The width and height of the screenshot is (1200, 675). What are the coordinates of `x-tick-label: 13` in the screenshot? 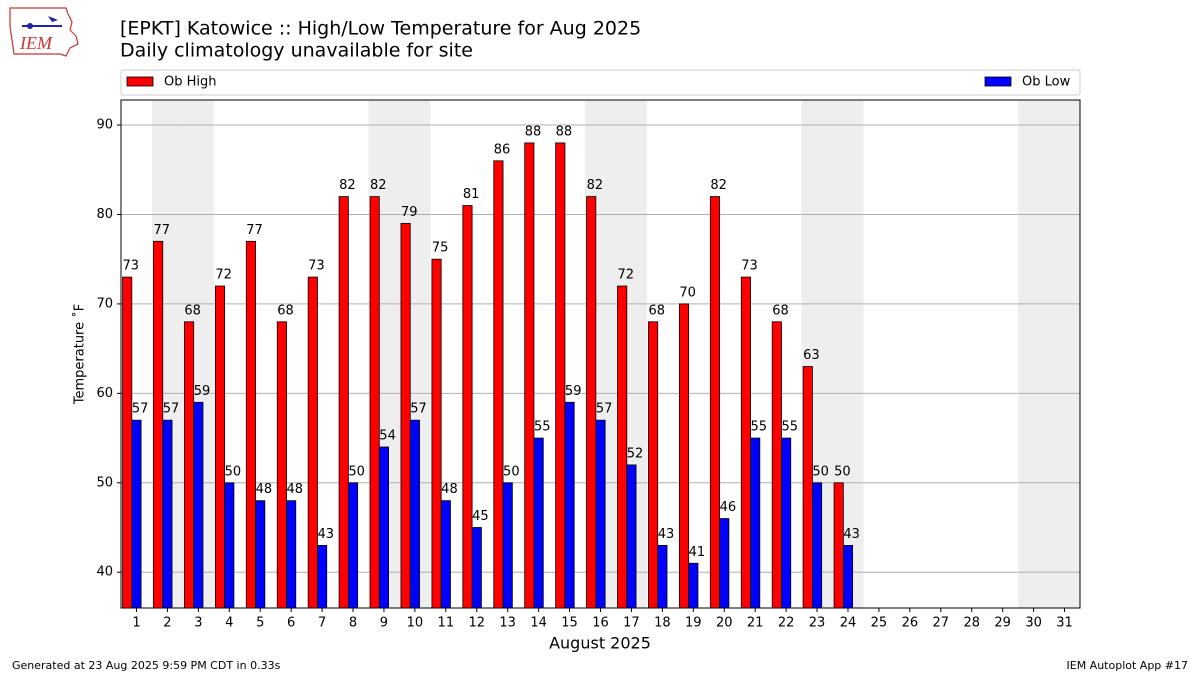 It's located at (507, 623).